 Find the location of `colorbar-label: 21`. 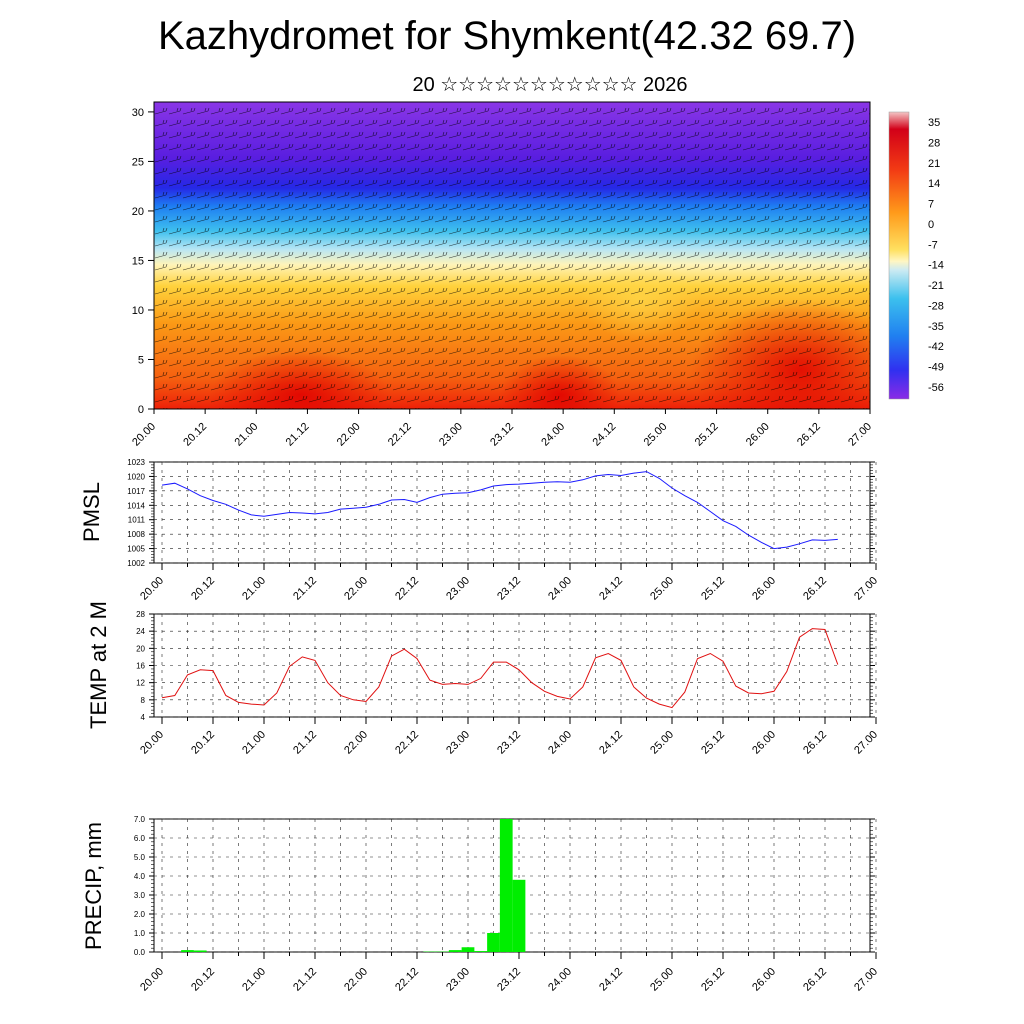

colorbar-label: 21 is located at coordinates (934, 164).